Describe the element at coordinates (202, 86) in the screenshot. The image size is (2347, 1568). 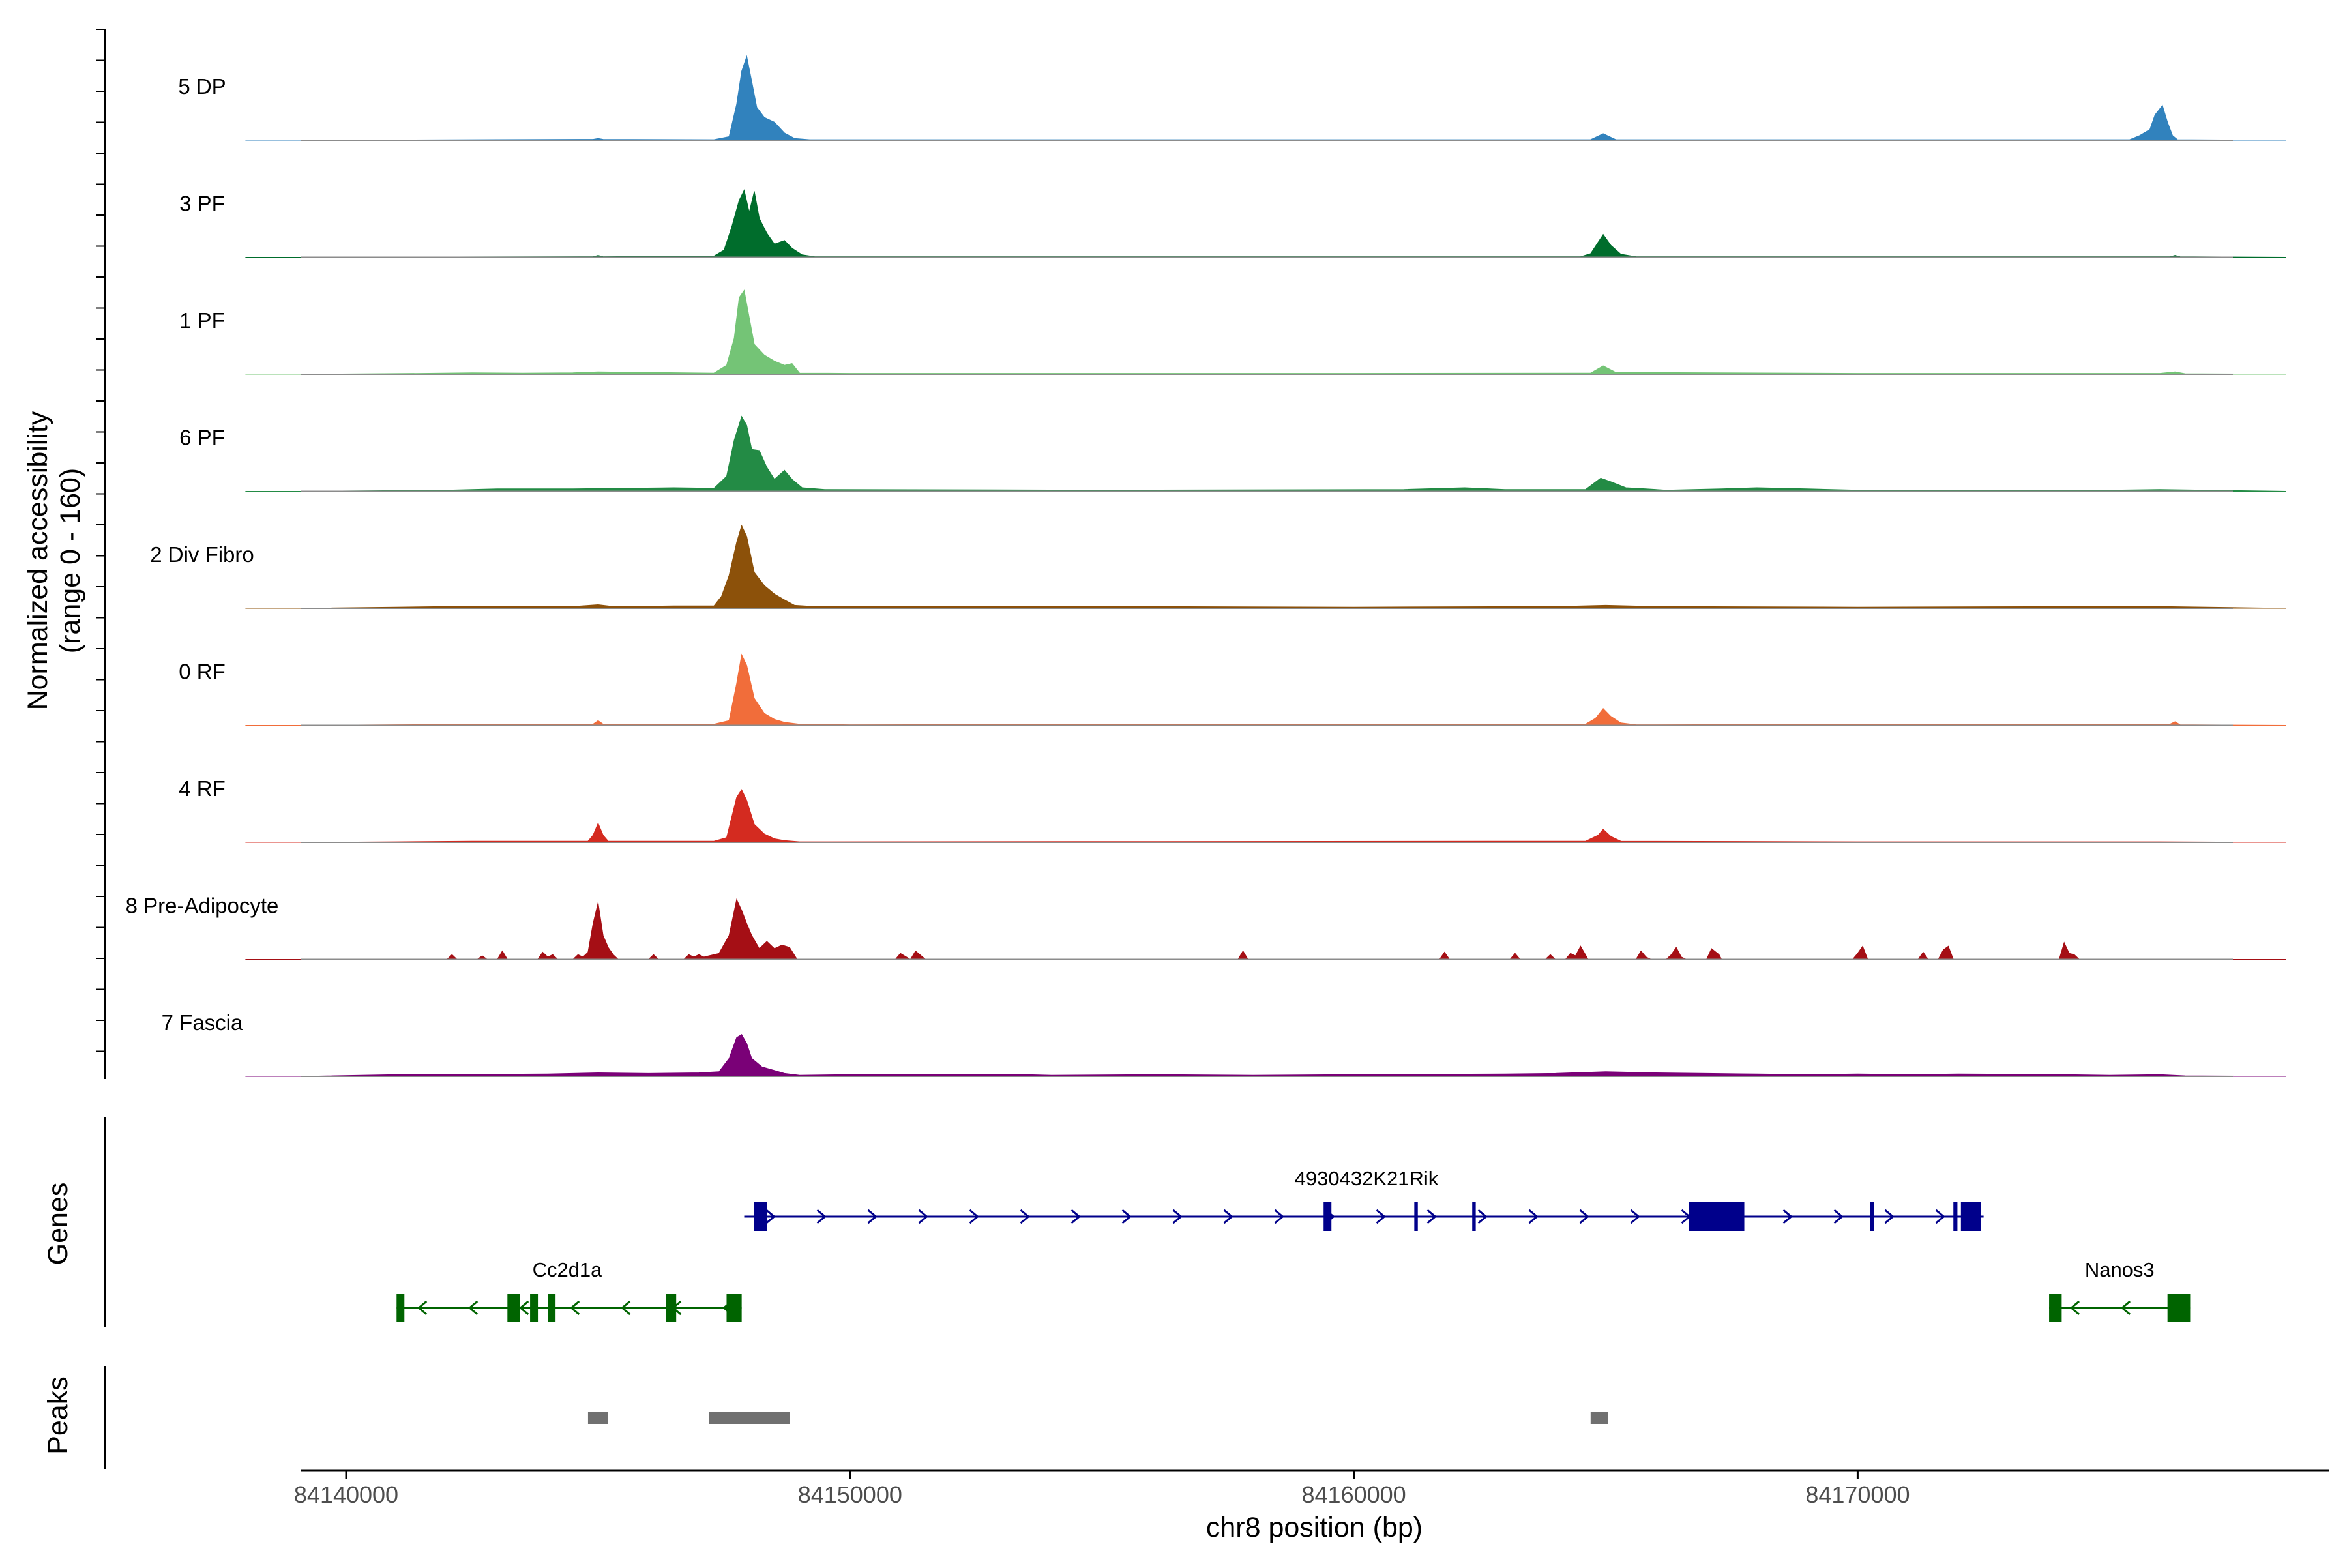
I see `track-label: 5 DP` at that location.